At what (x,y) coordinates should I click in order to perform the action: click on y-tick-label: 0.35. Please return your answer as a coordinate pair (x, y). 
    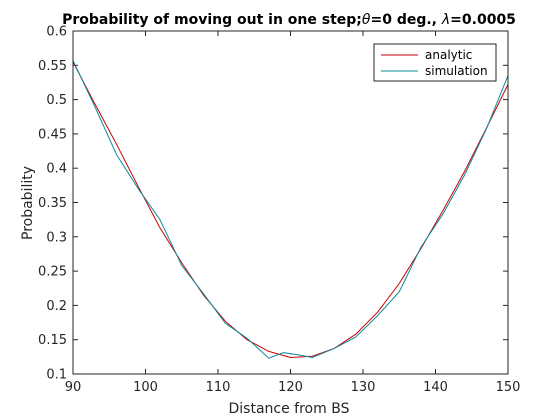
    Looking at the image, I should click on (52, 203).